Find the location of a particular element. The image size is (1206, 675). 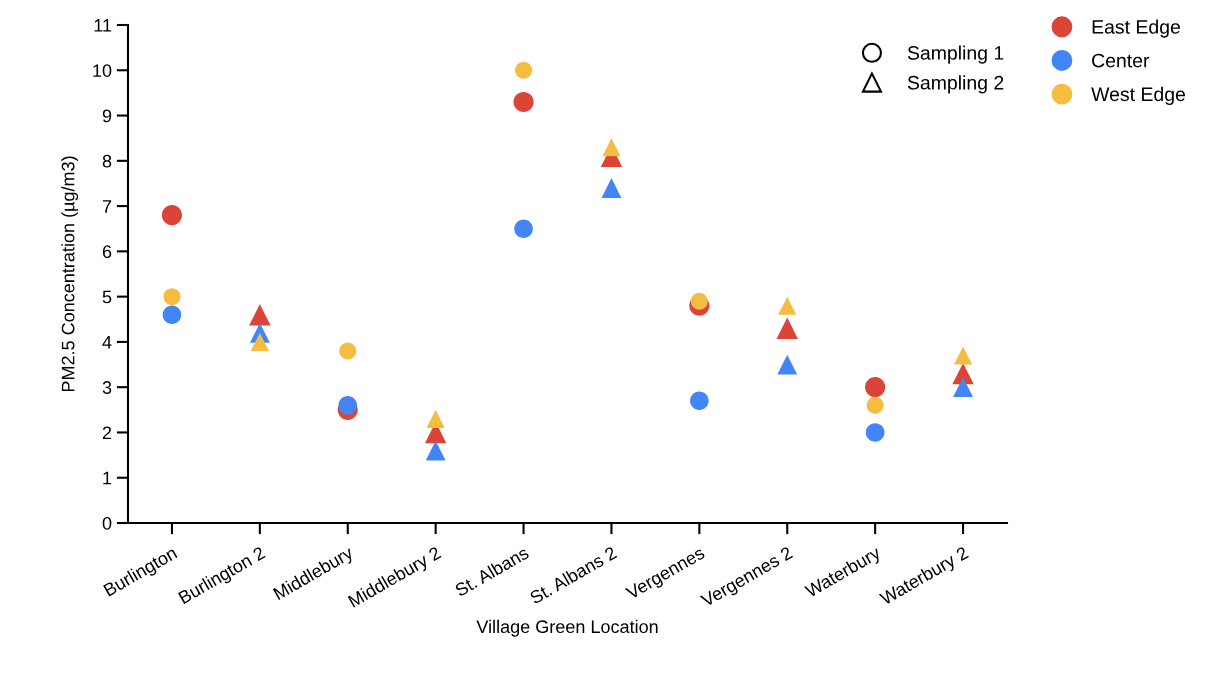

y-tick-label: 1 is located at coordinates (107, 478).